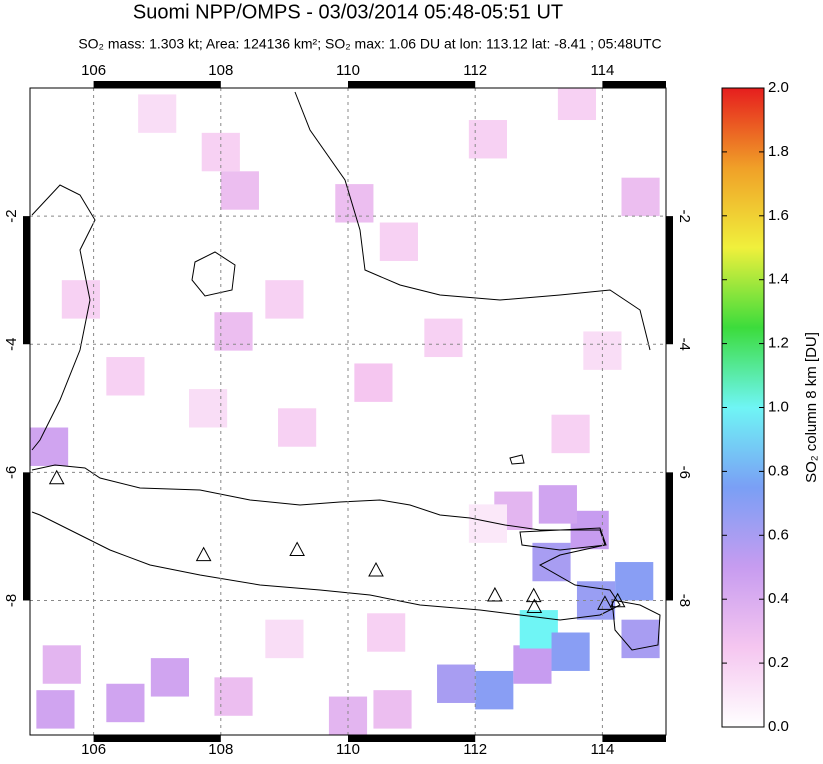 The image size is (823, 764). What do you see at coordinates (778, 726) in the screenshot?
I see `colorbar-tick-label: 0.0` at bounding box center [778, 726].